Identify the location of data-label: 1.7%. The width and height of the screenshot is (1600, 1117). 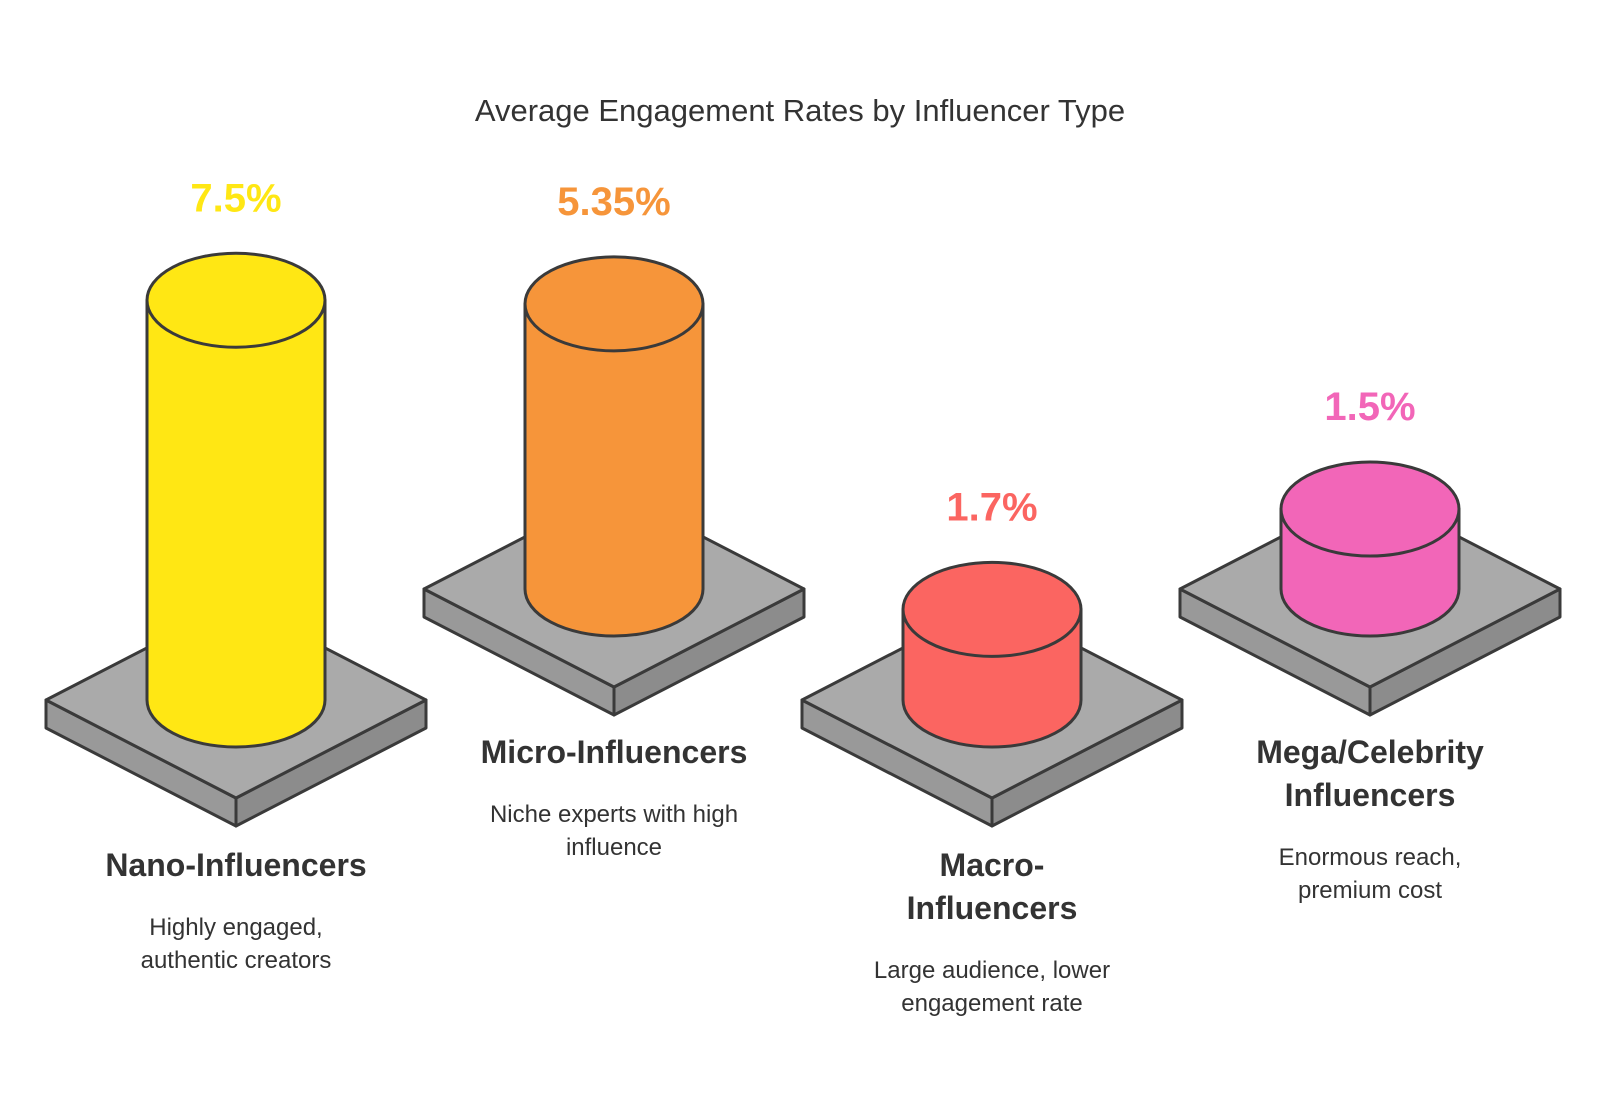
(991, 507).